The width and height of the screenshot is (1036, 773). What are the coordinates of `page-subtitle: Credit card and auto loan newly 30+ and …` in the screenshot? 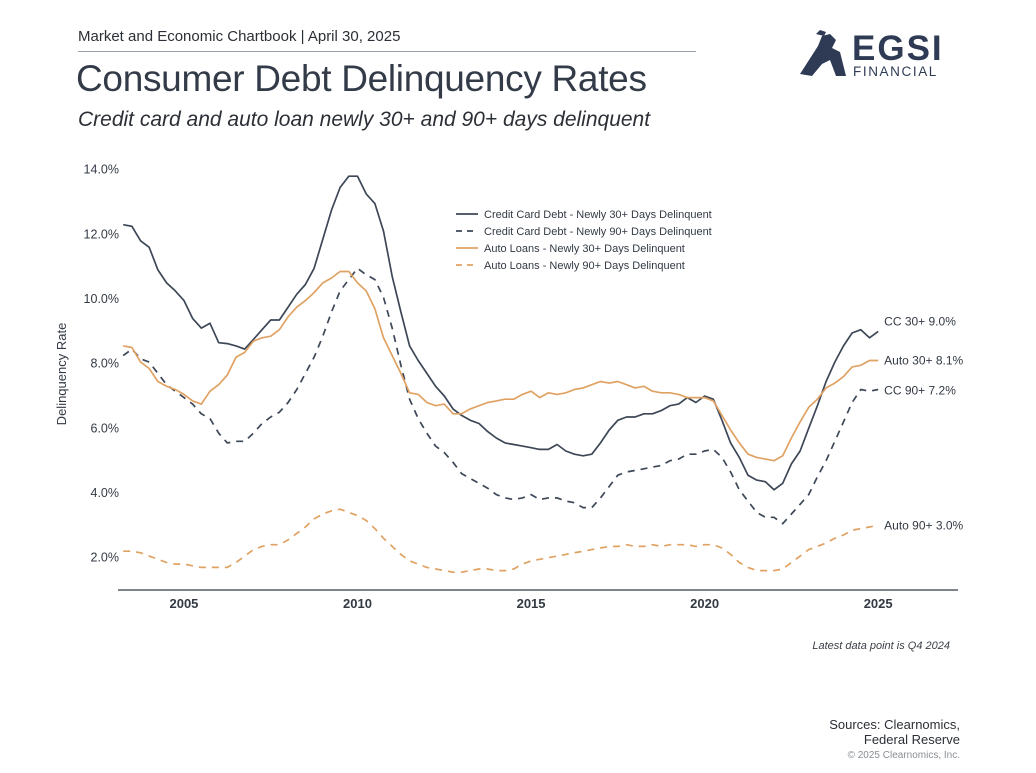 It's located at (364, 119).